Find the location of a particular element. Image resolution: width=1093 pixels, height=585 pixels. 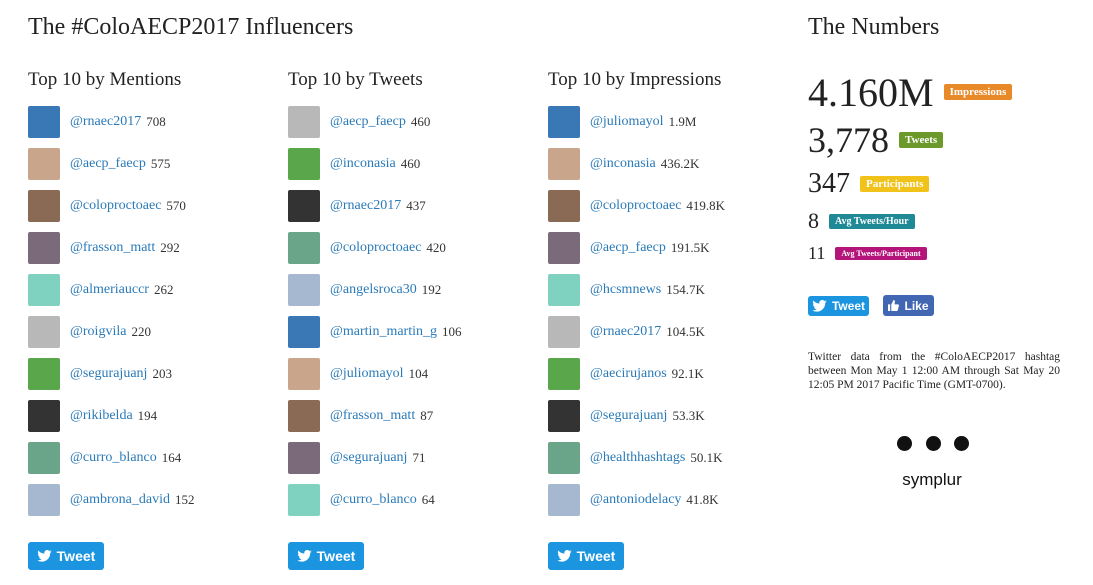

list-row: @antoniodelacy 41.8K is located at coordinates (633, 500).